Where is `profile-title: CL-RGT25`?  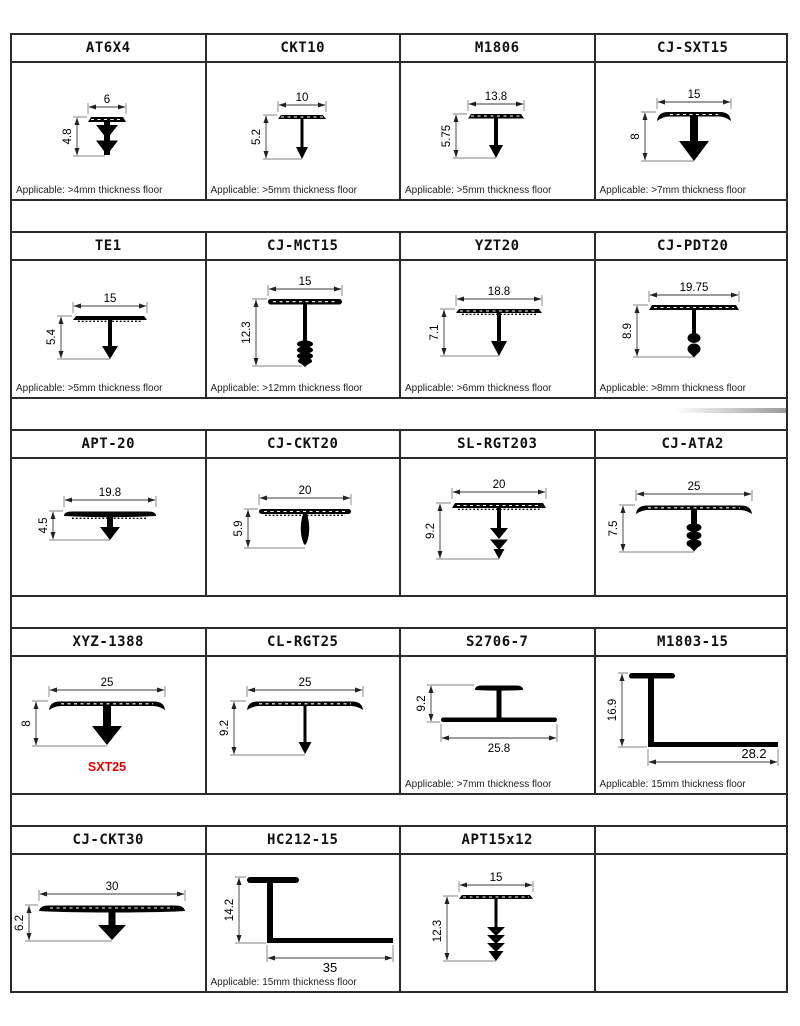 profile-title: CL-RGT25 is located at coordinates (304, 642).